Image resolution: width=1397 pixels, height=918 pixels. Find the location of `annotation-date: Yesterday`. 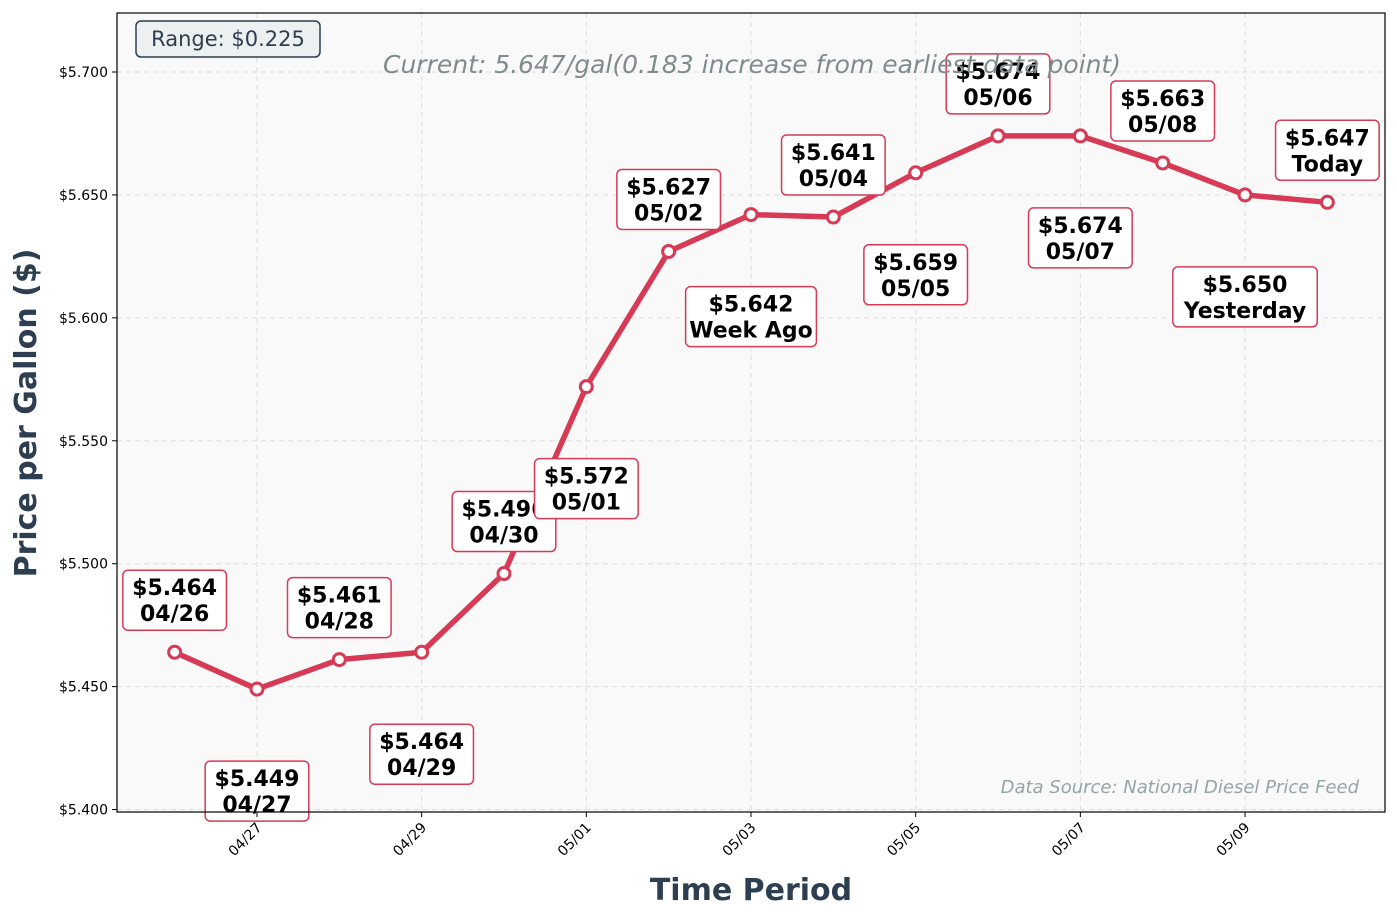

annotation-date: Yesterday is located at coordinates (1244, 311).